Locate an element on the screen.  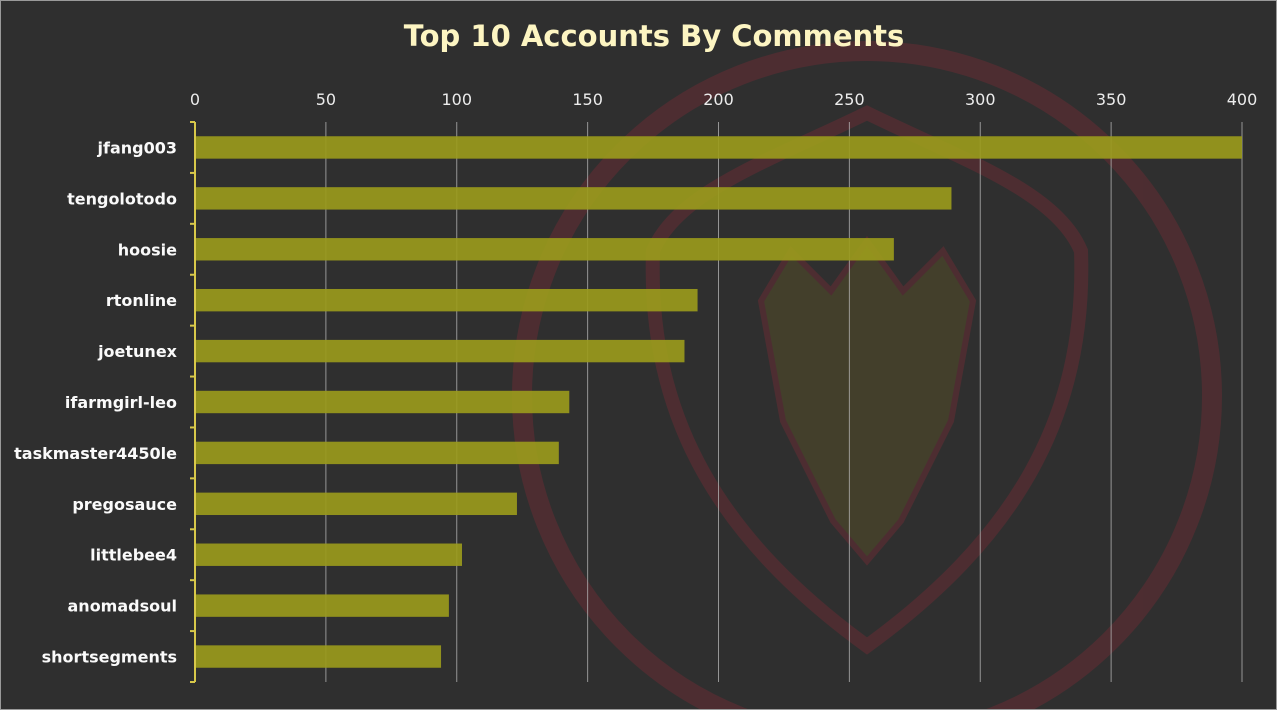
x-tick-label: 150 is located at coordinates (587, 99).